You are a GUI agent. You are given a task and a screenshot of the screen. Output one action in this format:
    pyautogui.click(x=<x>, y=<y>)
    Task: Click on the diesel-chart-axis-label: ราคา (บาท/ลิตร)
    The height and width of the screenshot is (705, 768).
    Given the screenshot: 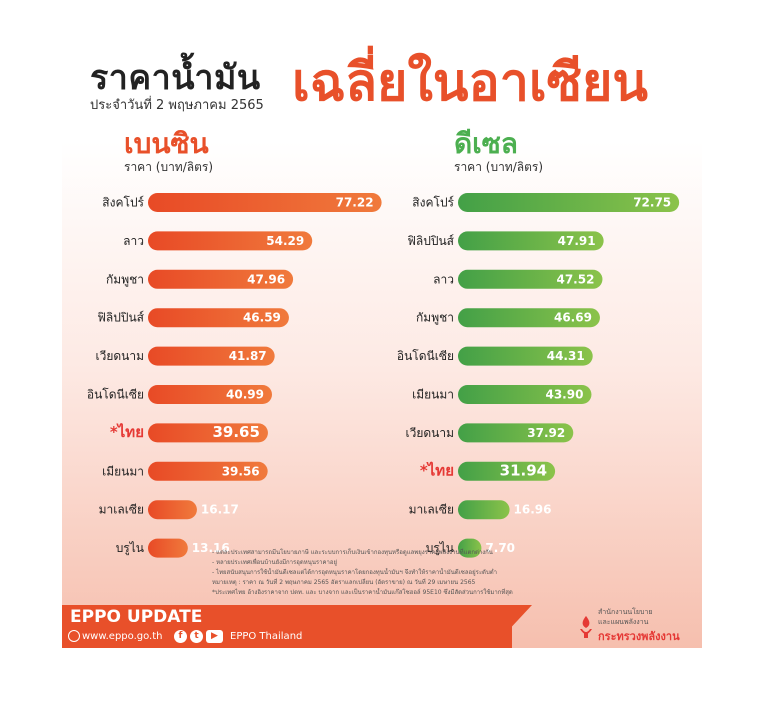 What is the action you would take?
    pyautogui.click(x=499, y=167)
    